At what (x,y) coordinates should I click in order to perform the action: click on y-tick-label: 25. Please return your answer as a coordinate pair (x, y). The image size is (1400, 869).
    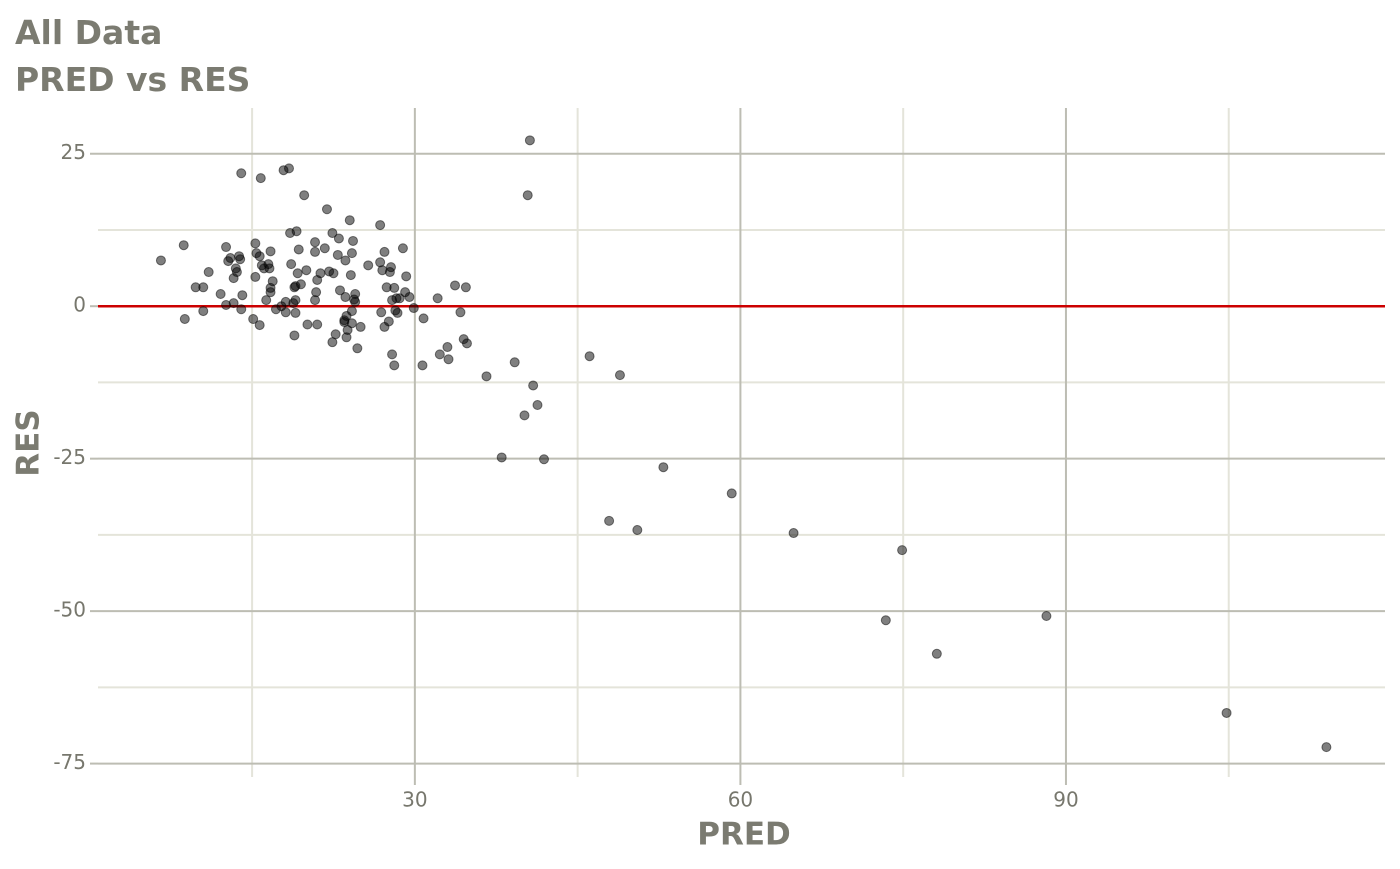
    Looking at the image, I should click on (73, 152).